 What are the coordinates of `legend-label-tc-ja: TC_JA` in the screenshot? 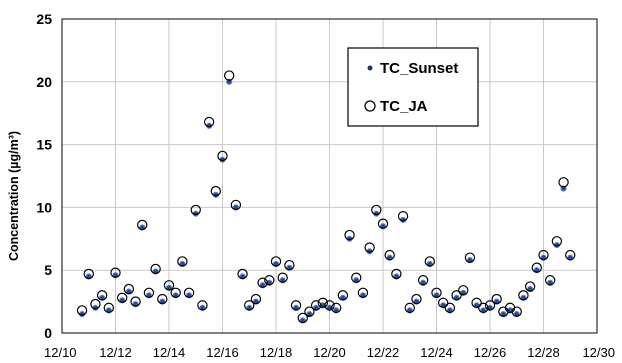 It's located at (404, 106).